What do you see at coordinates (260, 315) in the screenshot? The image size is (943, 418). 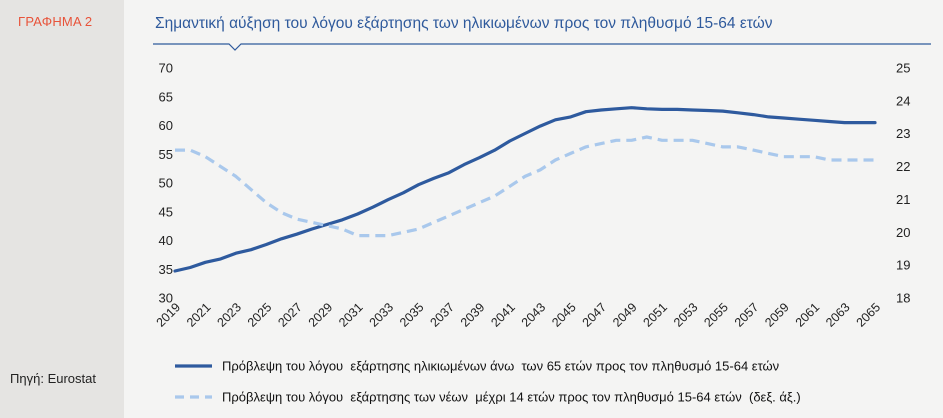 I see `x-tick-label: 2025` at bounding box center [260, 315].